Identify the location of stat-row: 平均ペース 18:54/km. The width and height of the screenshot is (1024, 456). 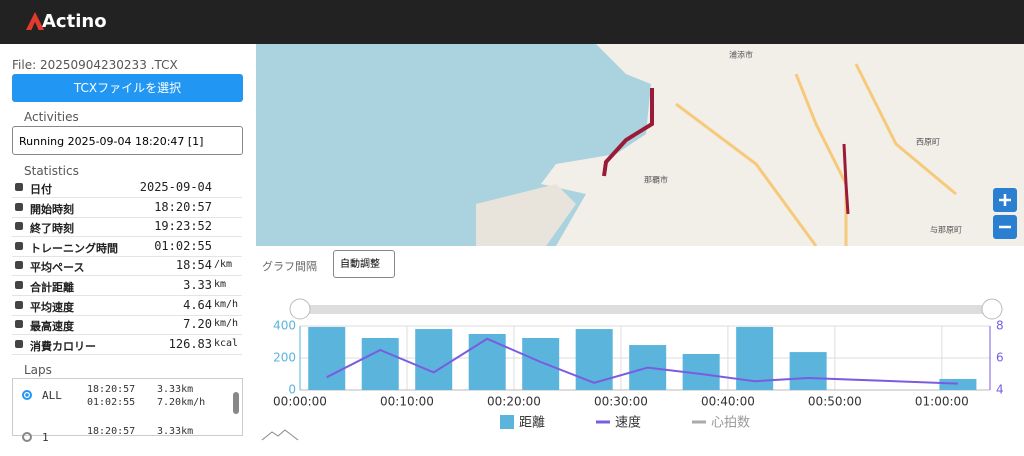
(127, 266).